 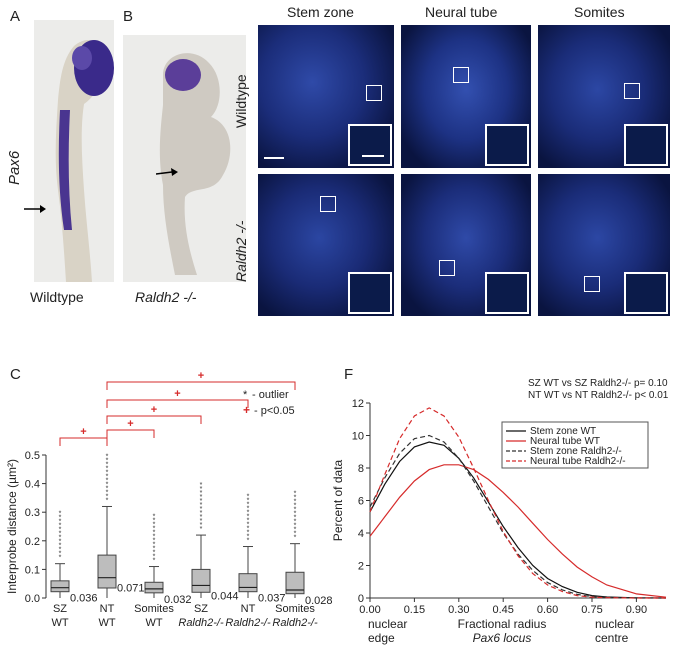 What do you see at coordinates (461, 12) in the screenshot?
I see `column-header-neural-tube: Neural tube` at bounding box center [461, 12].